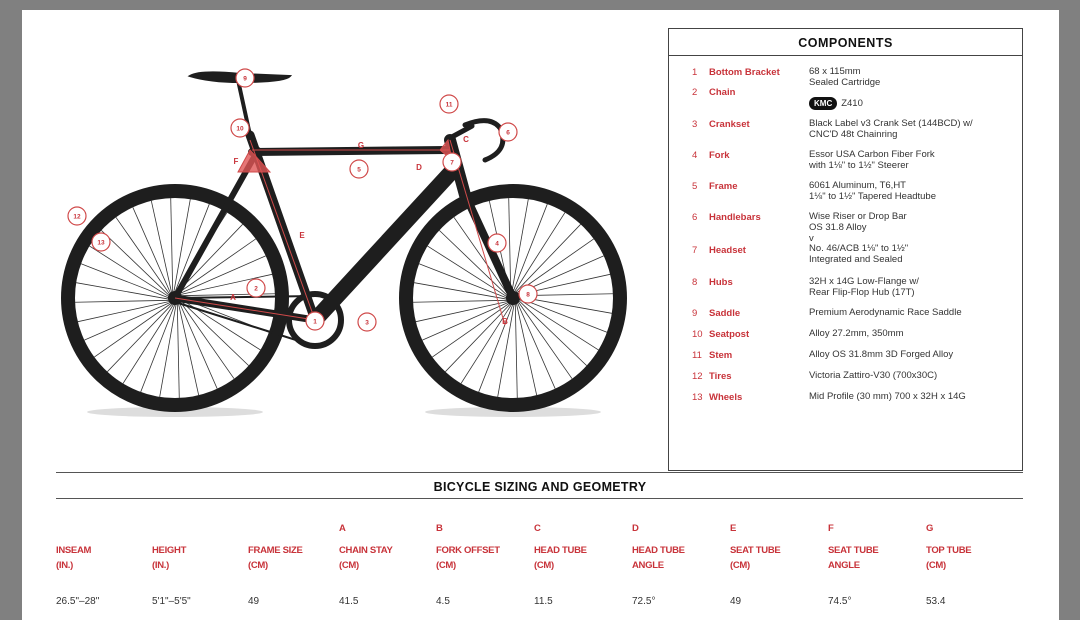 The image size is (1080, 620). I want to click on column-value: 72.5°, so click(644, 601).